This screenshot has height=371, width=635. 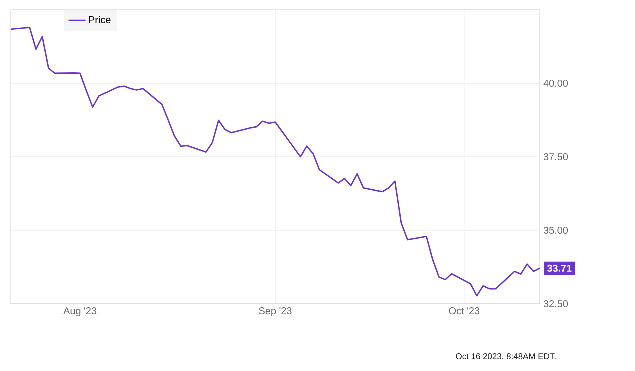 What do you see at coordinates (559, 268) in the screenshot?
I see `annotation: 33.71` at bounding box center [559, 268].